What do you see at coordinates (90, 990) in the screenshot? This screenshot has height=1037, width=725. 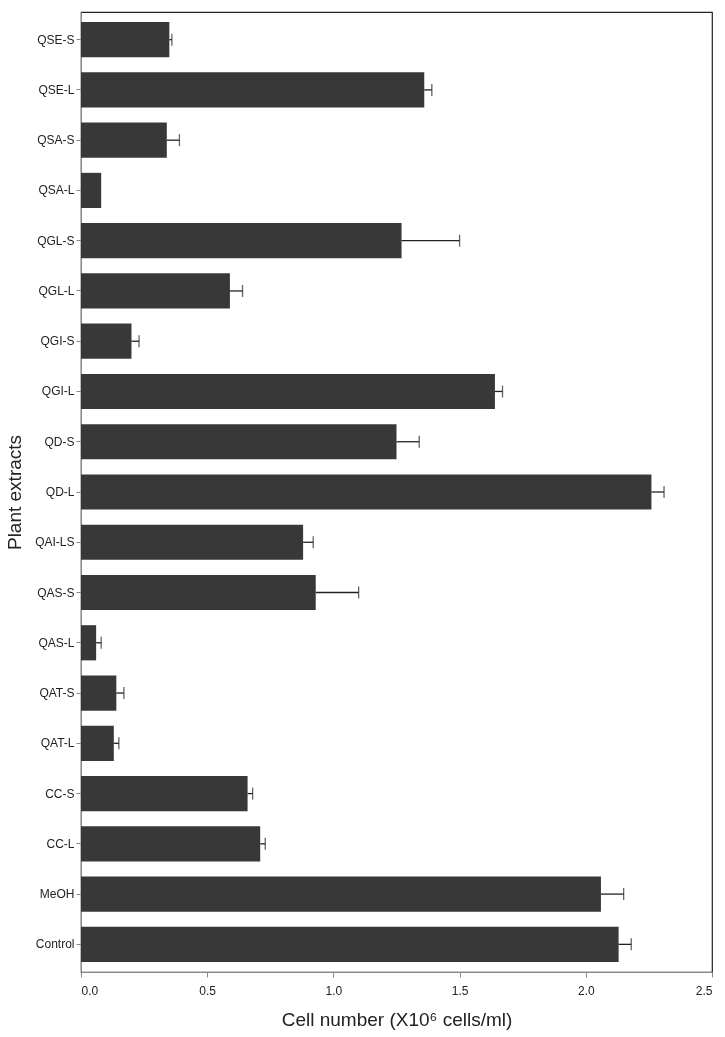 I see `x-tick-label: 0.0` at bounding box center [90, 990].